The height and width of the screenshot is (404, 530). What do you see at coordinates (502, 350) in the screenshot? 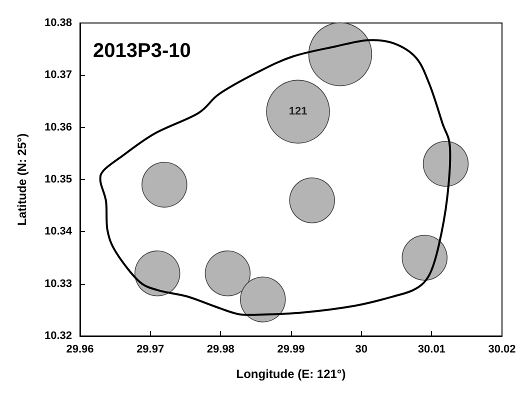
I see `x-tick-label: 30.02` at bounding box center [502, 350].